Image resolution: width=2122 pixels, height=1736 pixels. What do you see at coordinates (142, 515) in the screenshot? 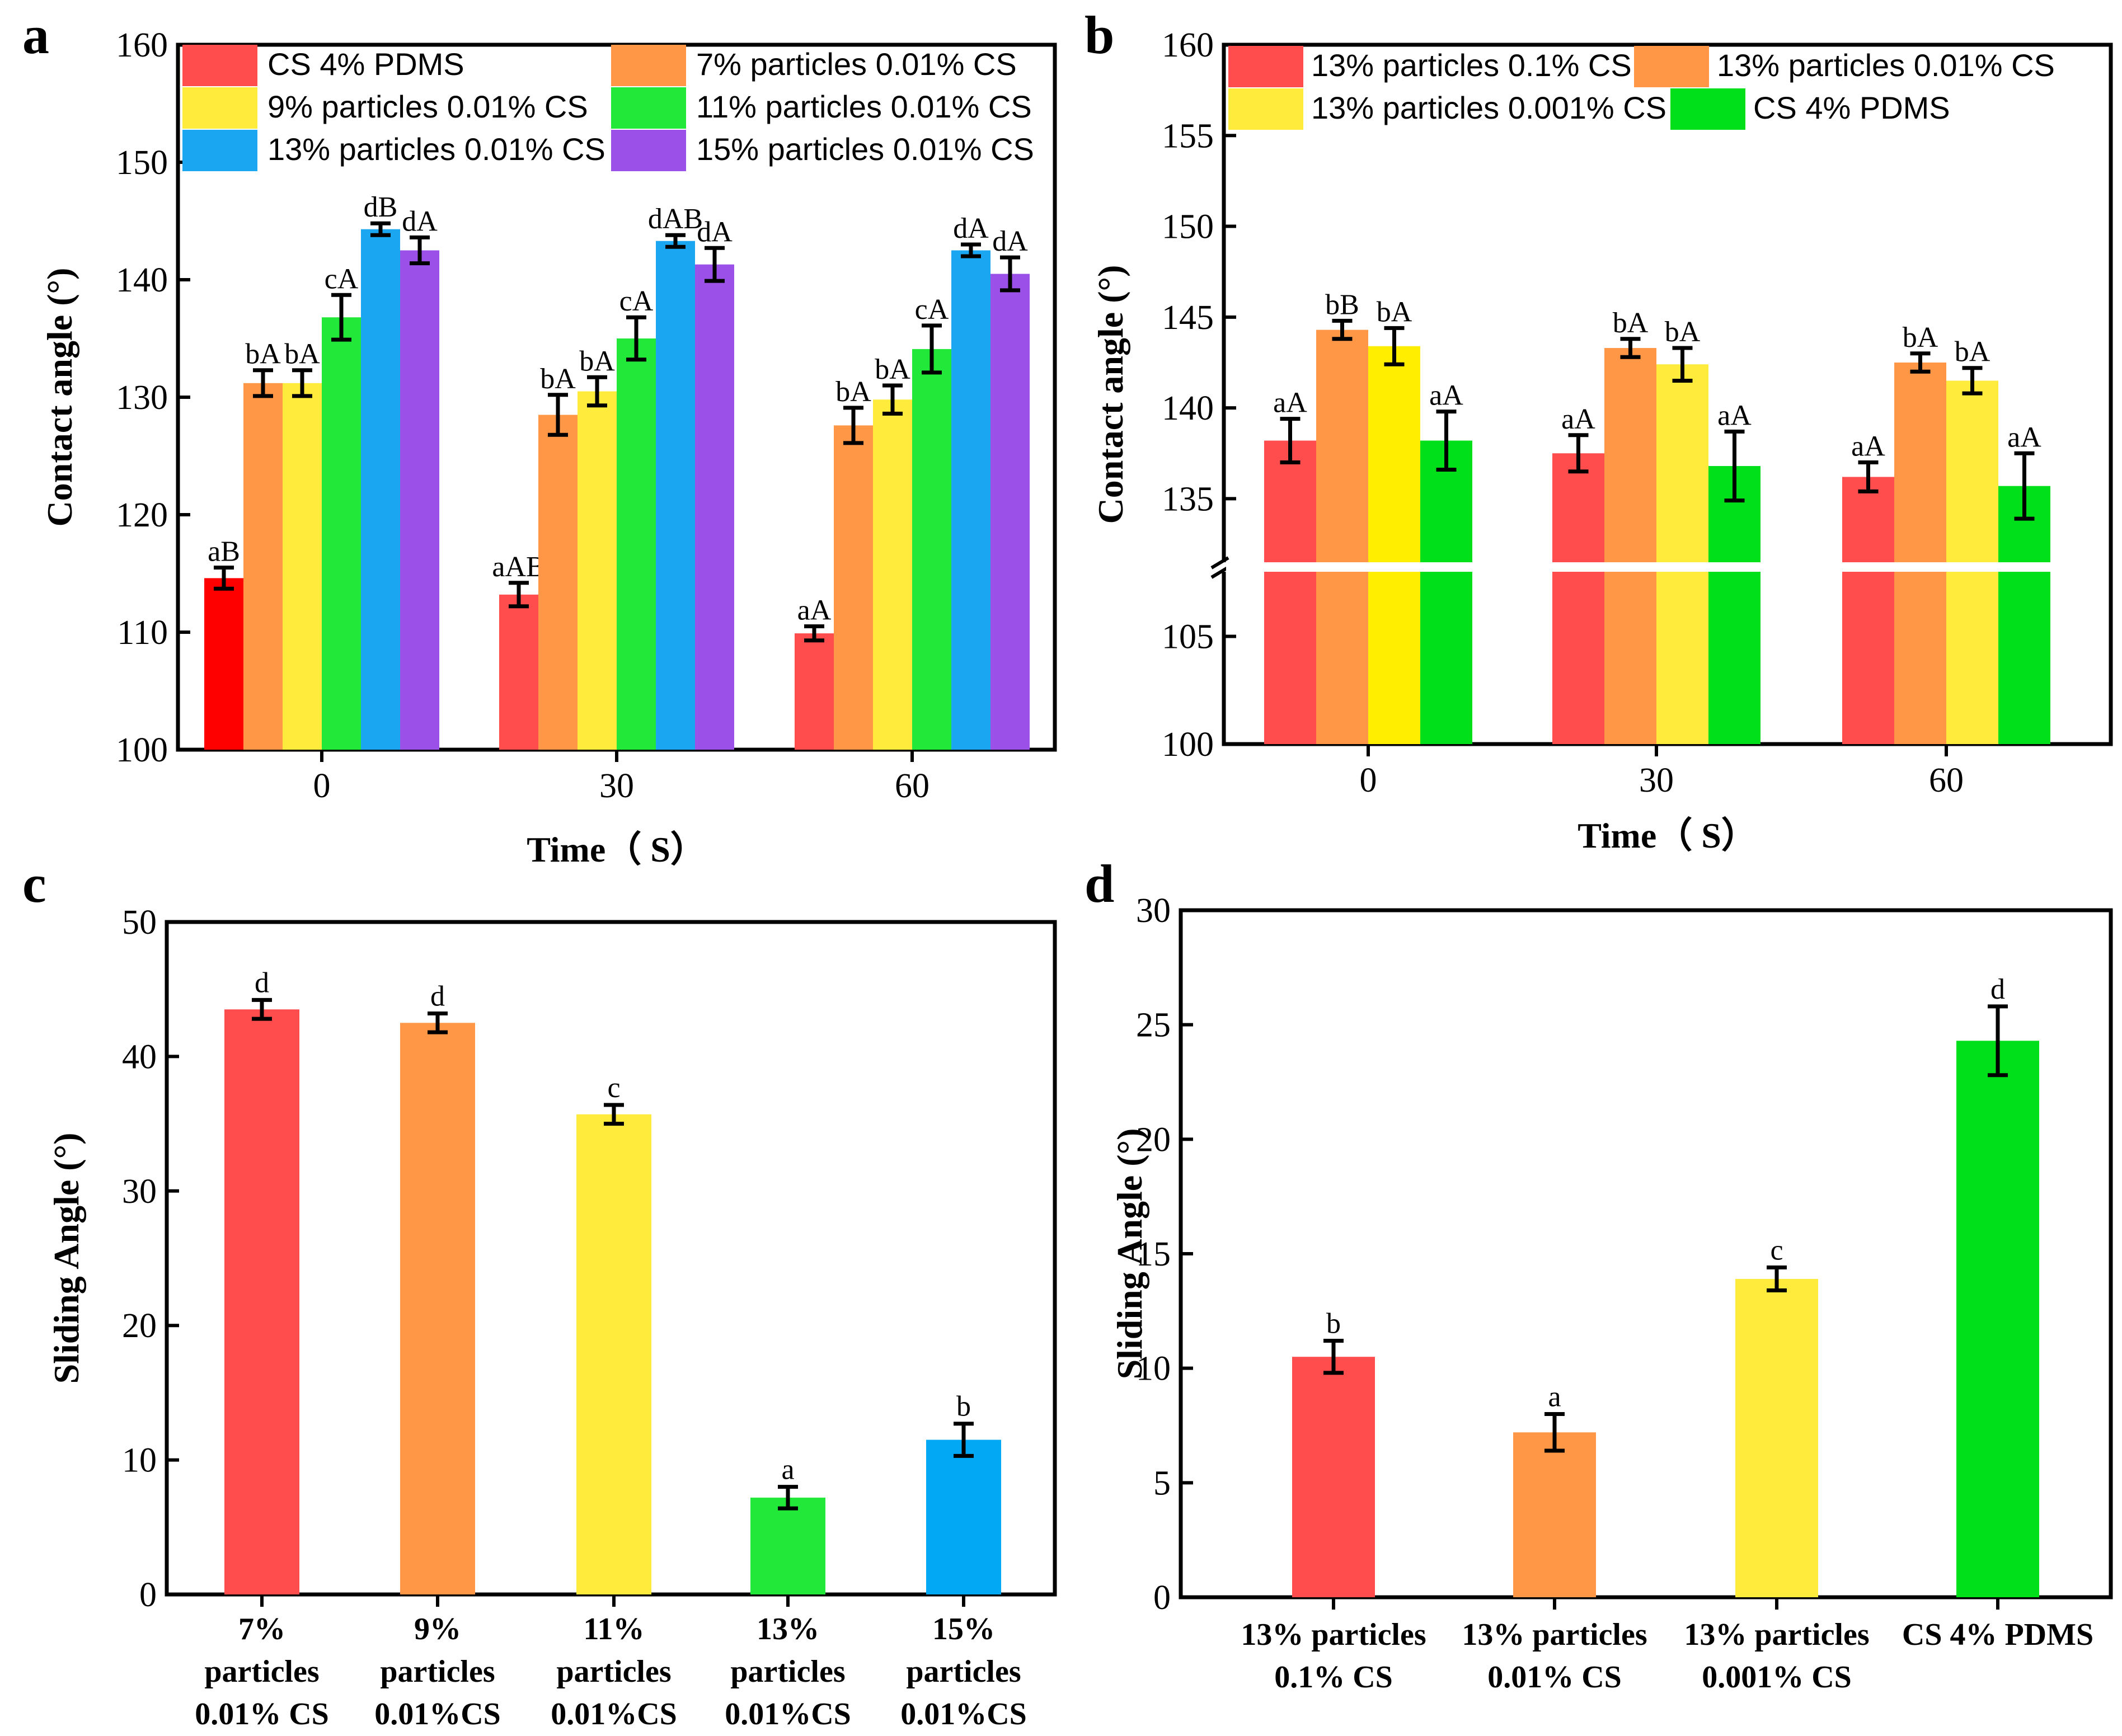
I see `a-ytick-2: 120` at bounding box center [142, 515].